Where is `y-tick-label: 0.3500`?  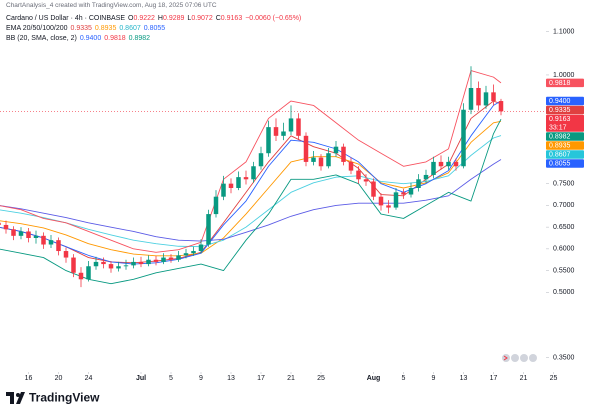
y-tick-label: 0.3500 is located at coordinates (564, 357).